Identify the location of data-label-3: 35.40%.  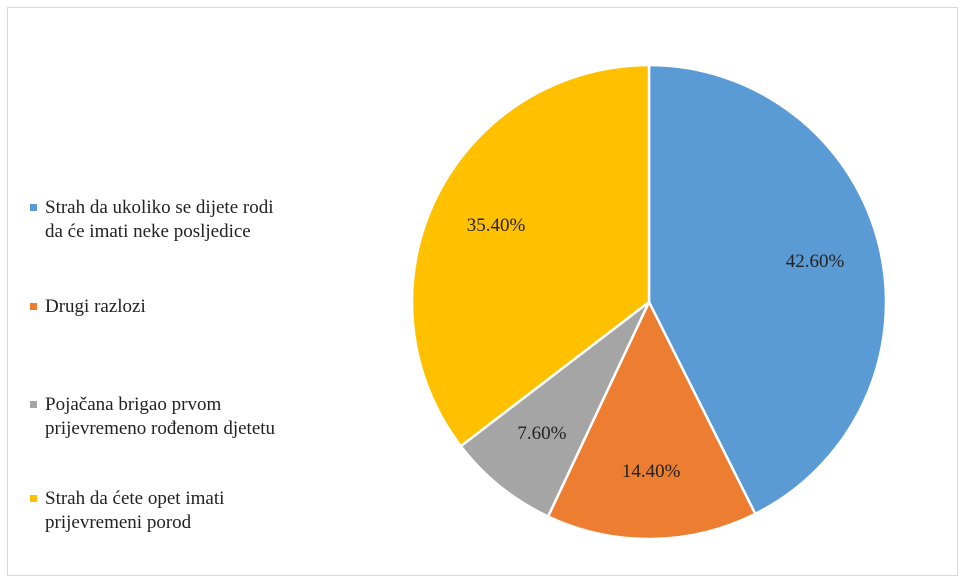
(496, 225).